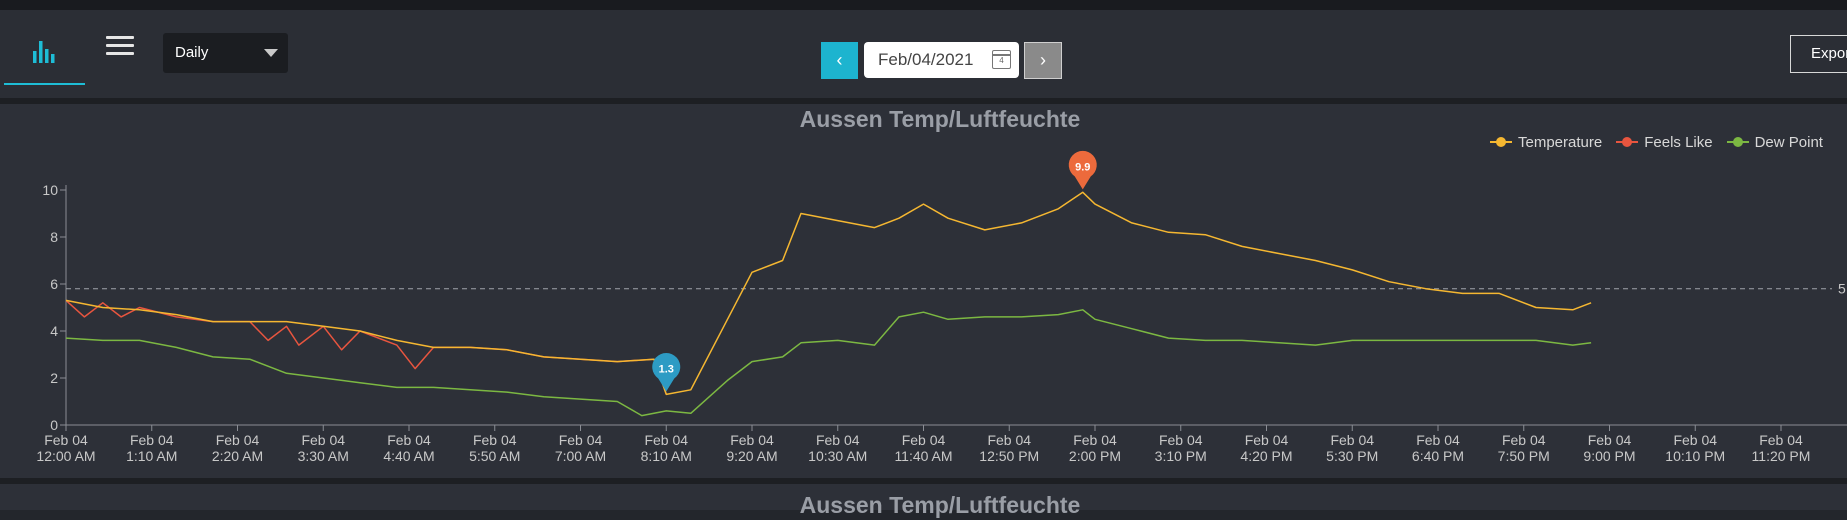 This screenshot has height=520, width=1847. I want to click on chart-title: Aussen Temp/Luftfeuchte, so click(940, 119).